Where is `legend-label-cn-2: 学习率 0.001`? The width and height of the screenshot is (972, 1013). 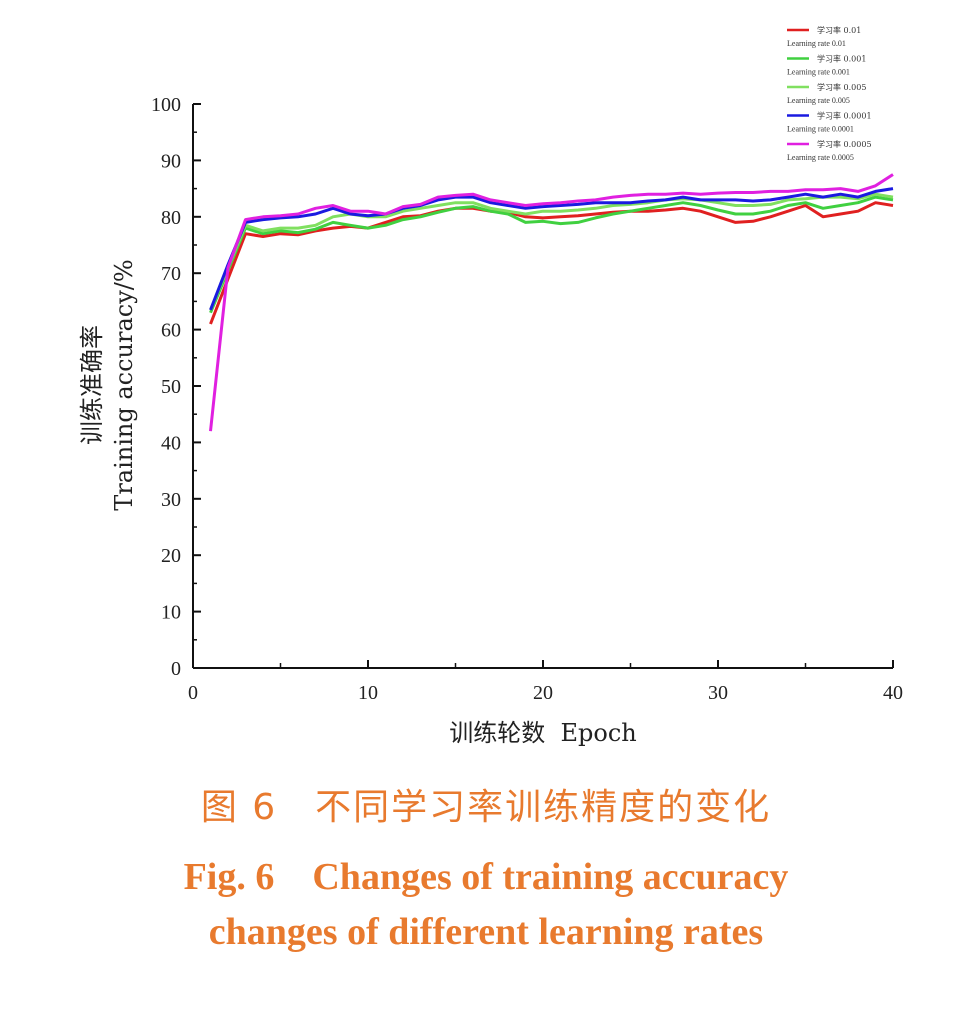
legend-label-cn-2: 学习率 0.001 is located at coordinates (841, 59).